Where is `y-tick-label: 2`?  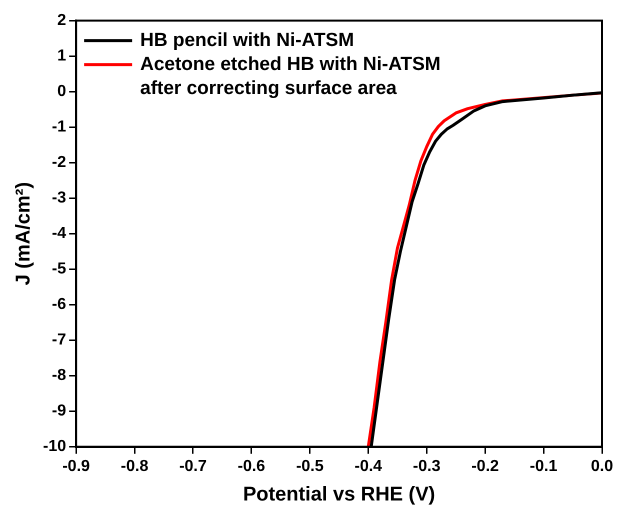 y-tick-label: 2 is located at coordinates (61, 21).